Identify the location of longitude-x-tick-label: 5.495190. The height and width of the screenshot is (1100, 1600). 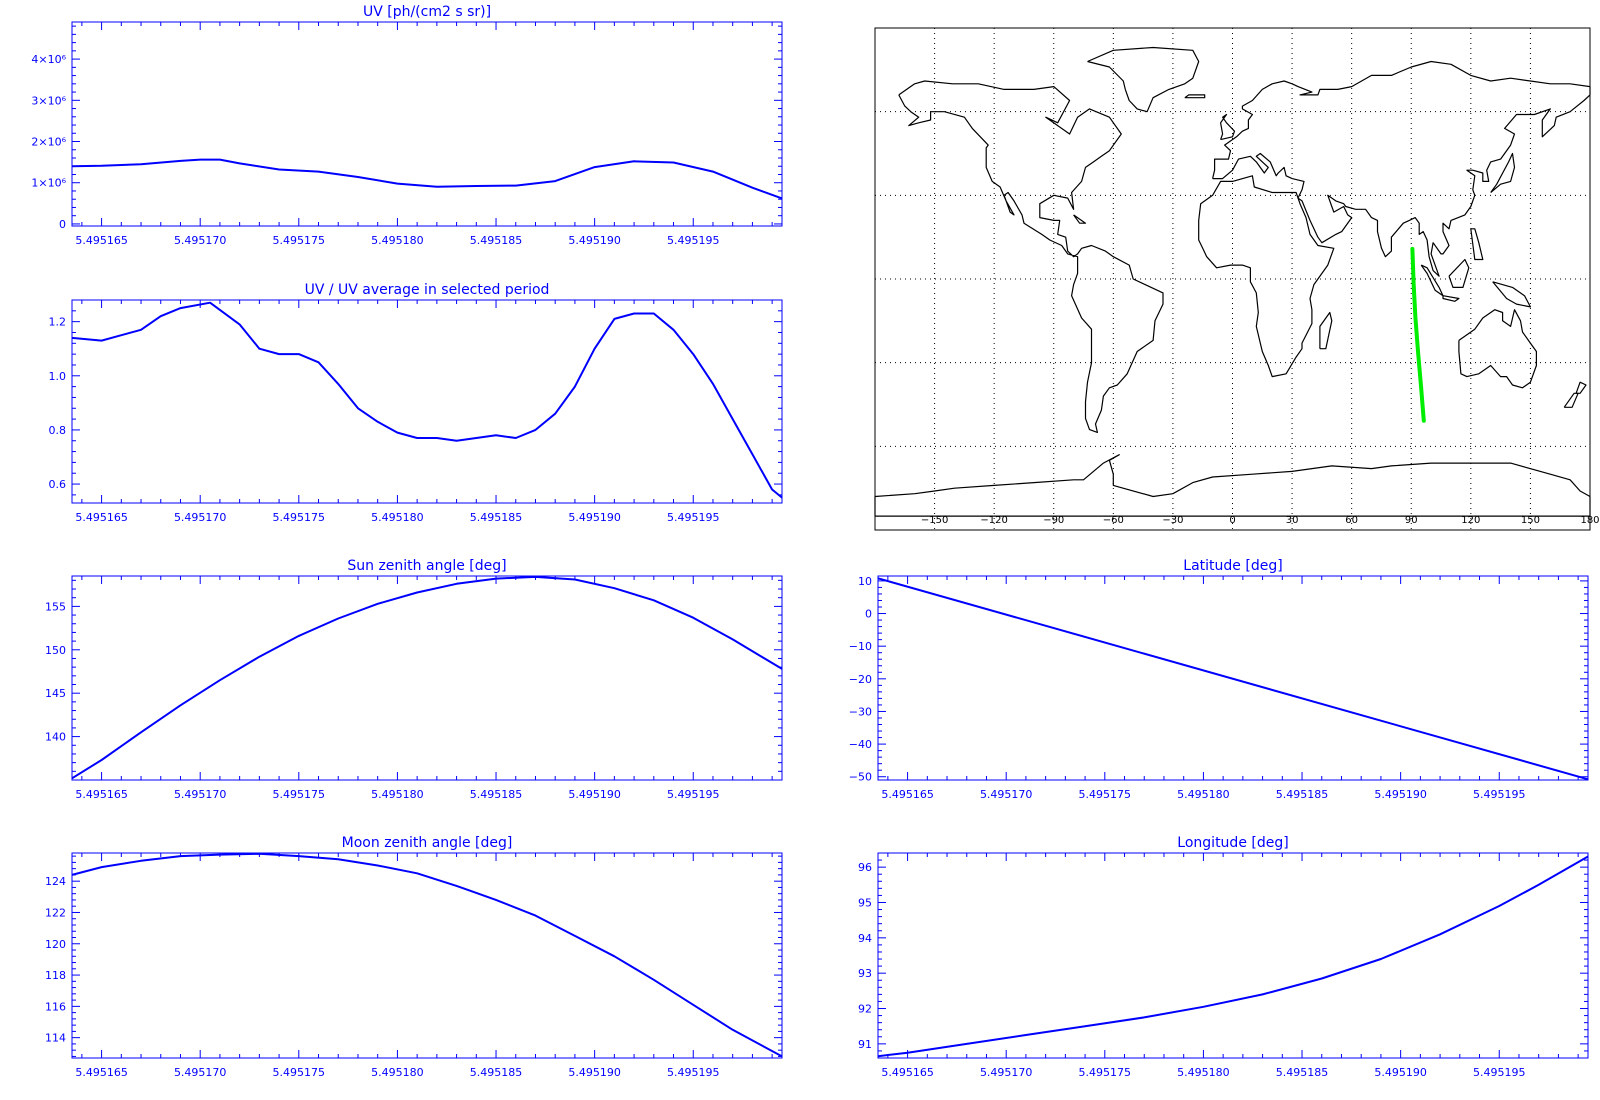
(1400, 1072).